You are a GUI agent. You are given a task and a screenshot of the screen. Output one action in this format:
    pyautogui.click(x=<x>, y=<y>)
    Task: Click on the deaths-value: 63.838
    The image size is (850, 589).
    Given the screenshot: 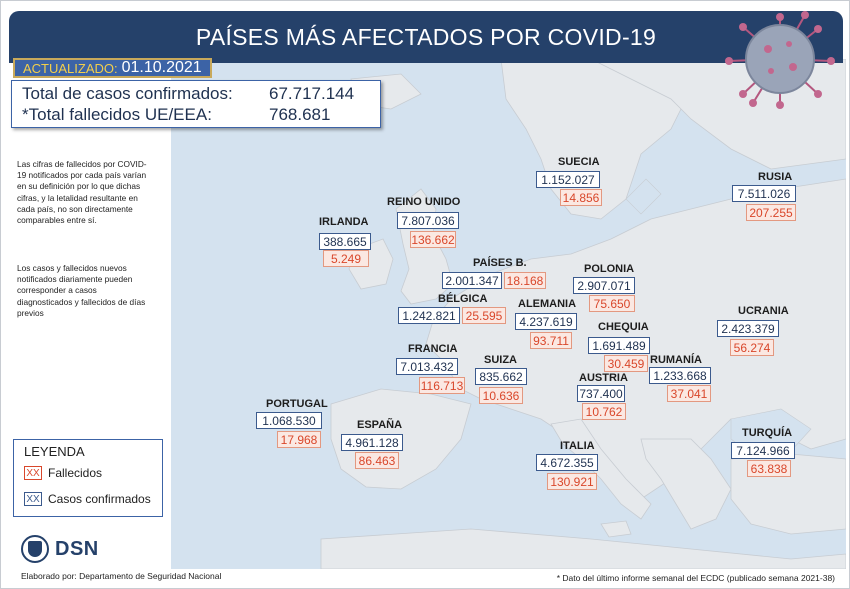 What is the action you would take?
    pyautogui.click(x=769, y=468)
    